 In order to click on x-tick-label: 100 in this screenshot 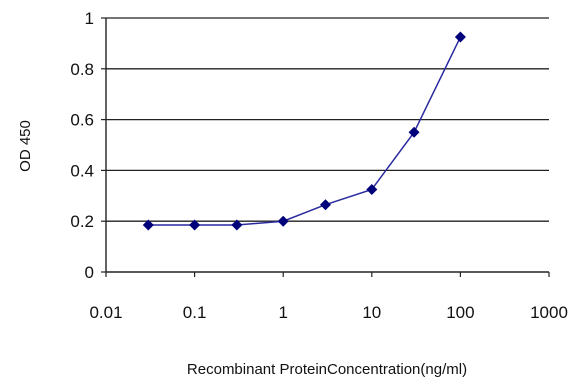, I will do `click(460, 312)`.